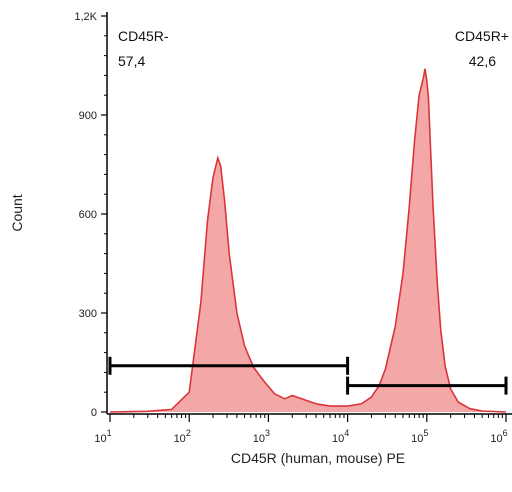 This screenshot has height=492, width=512. What do you see at coordinates (143, 36) in the screenshot?
I see `gate-name: CD45R-` at bounding box center [143, 36].